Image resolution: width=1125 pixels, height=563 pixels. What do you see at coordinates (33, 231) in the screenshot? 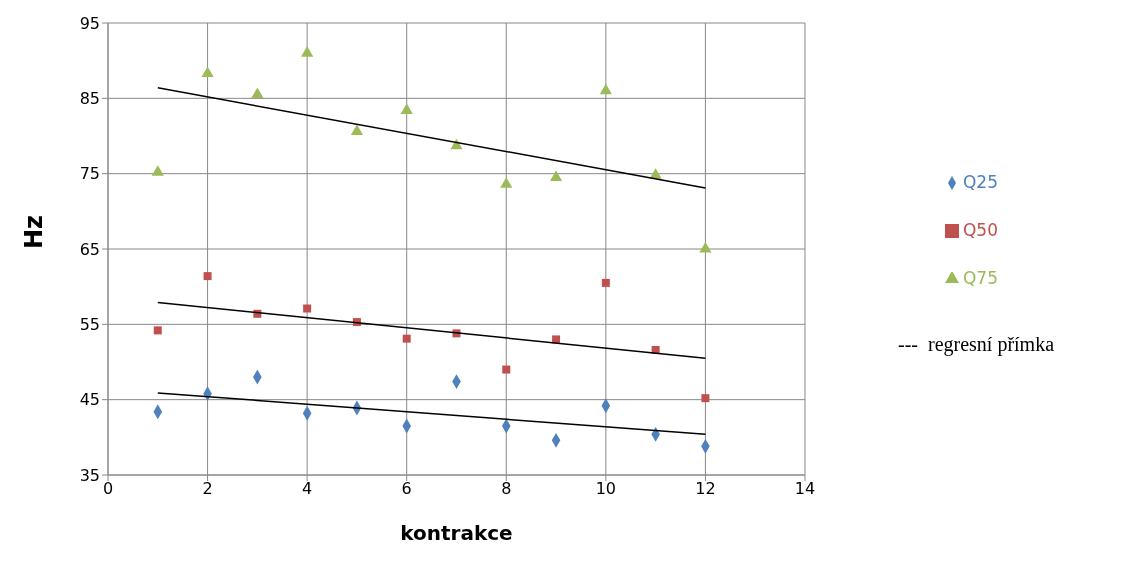
I see `y-axis-title: Hz` at bounding box center [33, 231].